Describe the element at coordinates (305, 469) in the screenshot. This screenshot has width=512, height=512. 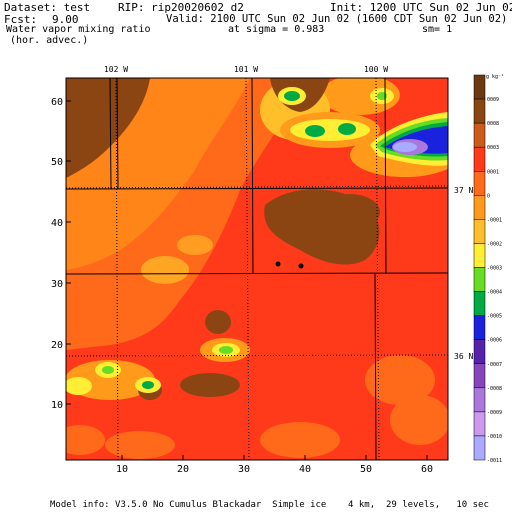
I see `x-tick-label: 40` at that location.